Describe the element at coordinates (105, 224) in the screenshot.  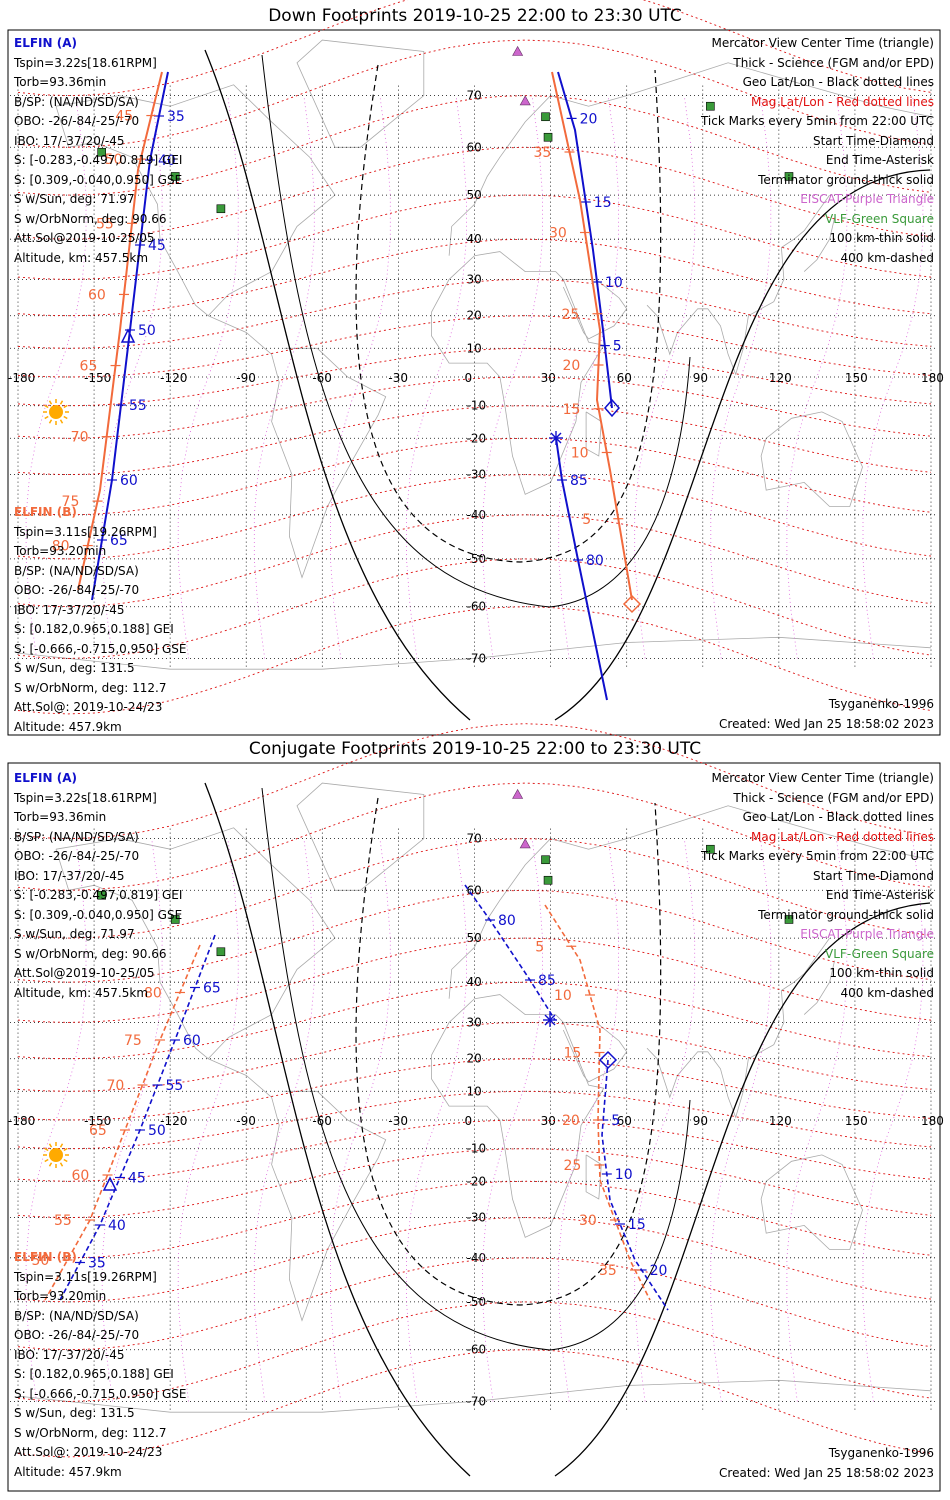
I see `track-tick-label: 55` at that location.